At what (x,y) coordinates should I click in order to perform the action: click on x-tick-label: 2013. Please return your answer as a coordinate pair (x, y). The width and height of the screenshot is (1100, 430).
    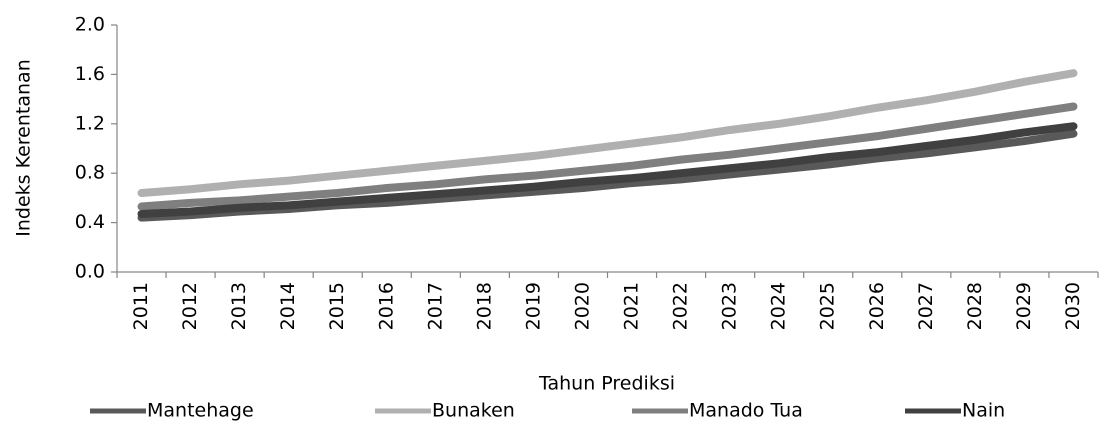
    Looking at the image, I should click on (239, 306).